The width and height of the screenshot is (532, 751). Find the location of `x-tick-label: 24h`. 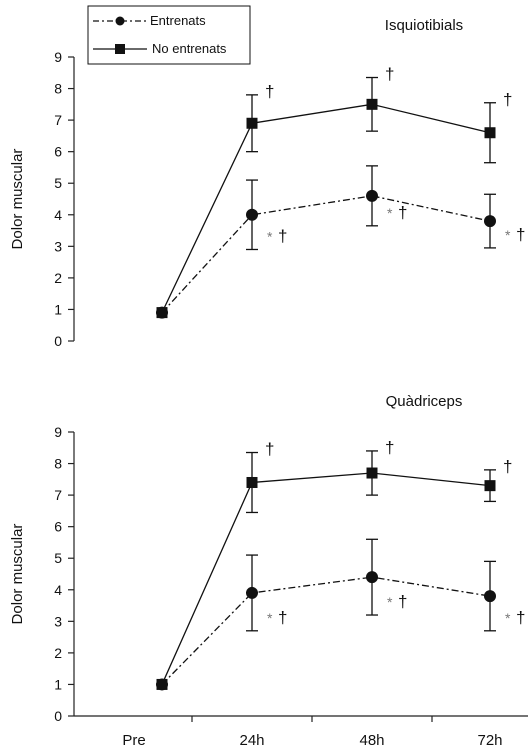

x-tick-label: 24h is located at coordinates (251, 740).